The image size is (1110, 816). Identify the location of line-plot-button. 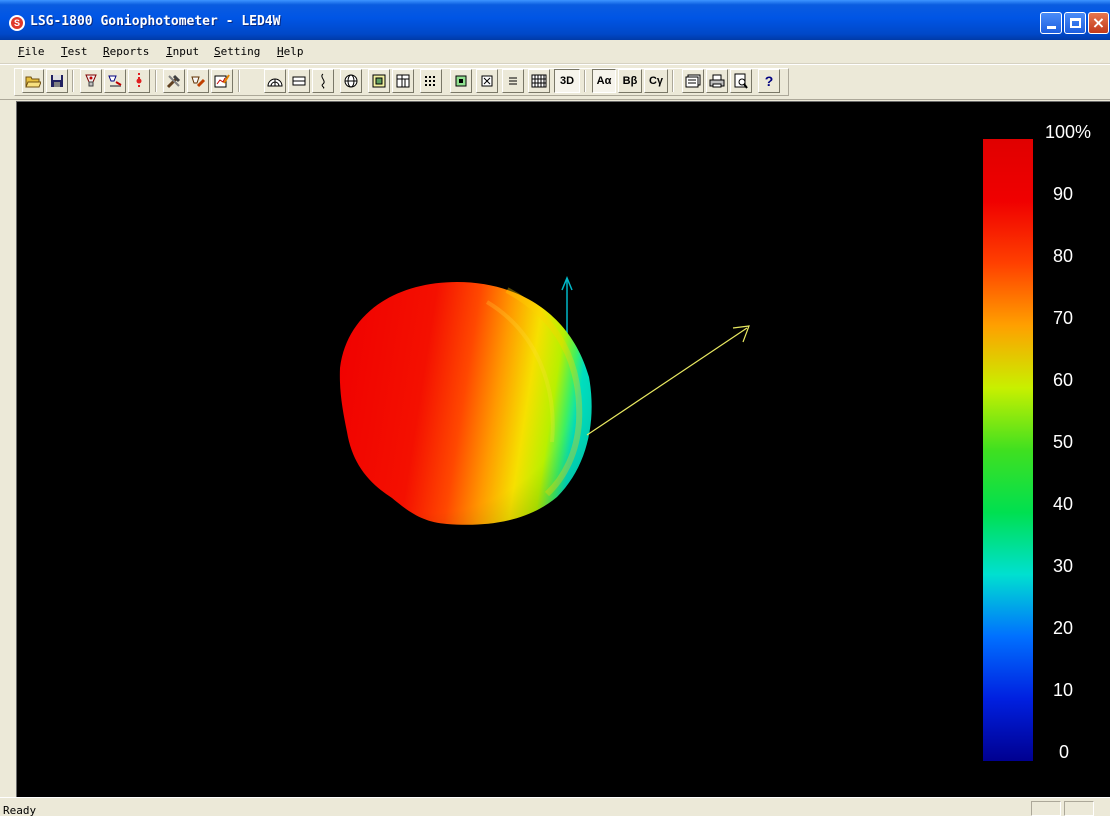
(299, 81).